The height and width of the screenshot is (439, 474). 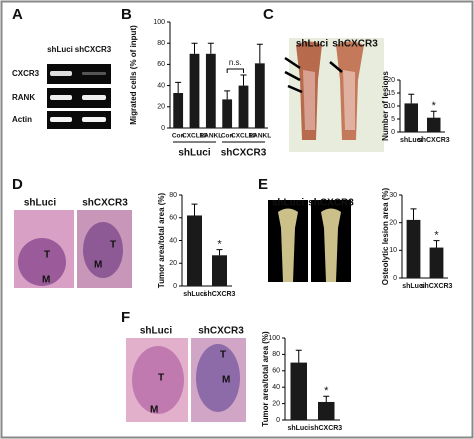 I want to click on y-tick-label: 15, so click(x=391, y=93).